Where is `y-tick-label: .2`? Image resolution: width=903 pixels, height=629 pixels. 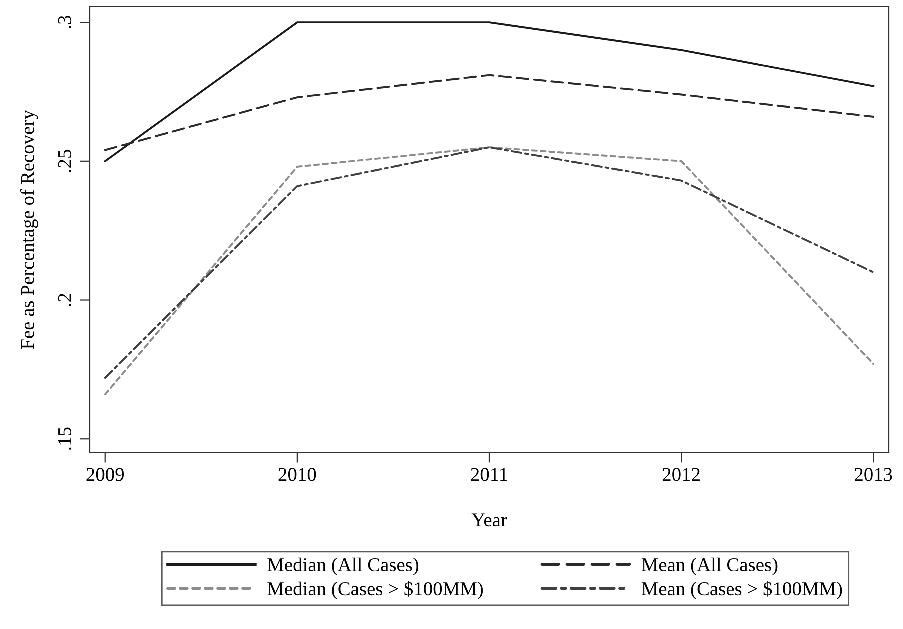 y-tick-label: .2 is located at coordinates (65, 300).